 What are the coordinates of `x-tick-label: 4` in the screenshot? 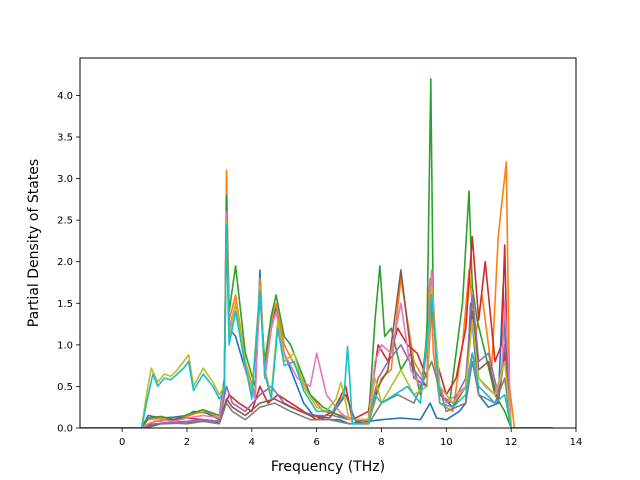 It's located at (252, 442).